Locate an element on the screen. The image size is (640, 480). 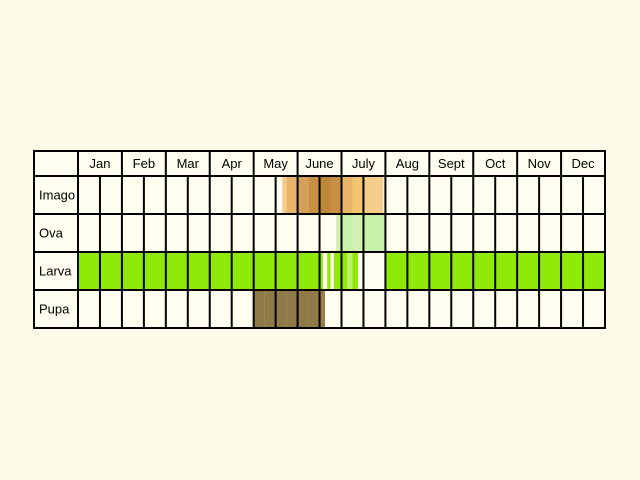
month-header-sept: Sept is located at coordinates (451, 163).